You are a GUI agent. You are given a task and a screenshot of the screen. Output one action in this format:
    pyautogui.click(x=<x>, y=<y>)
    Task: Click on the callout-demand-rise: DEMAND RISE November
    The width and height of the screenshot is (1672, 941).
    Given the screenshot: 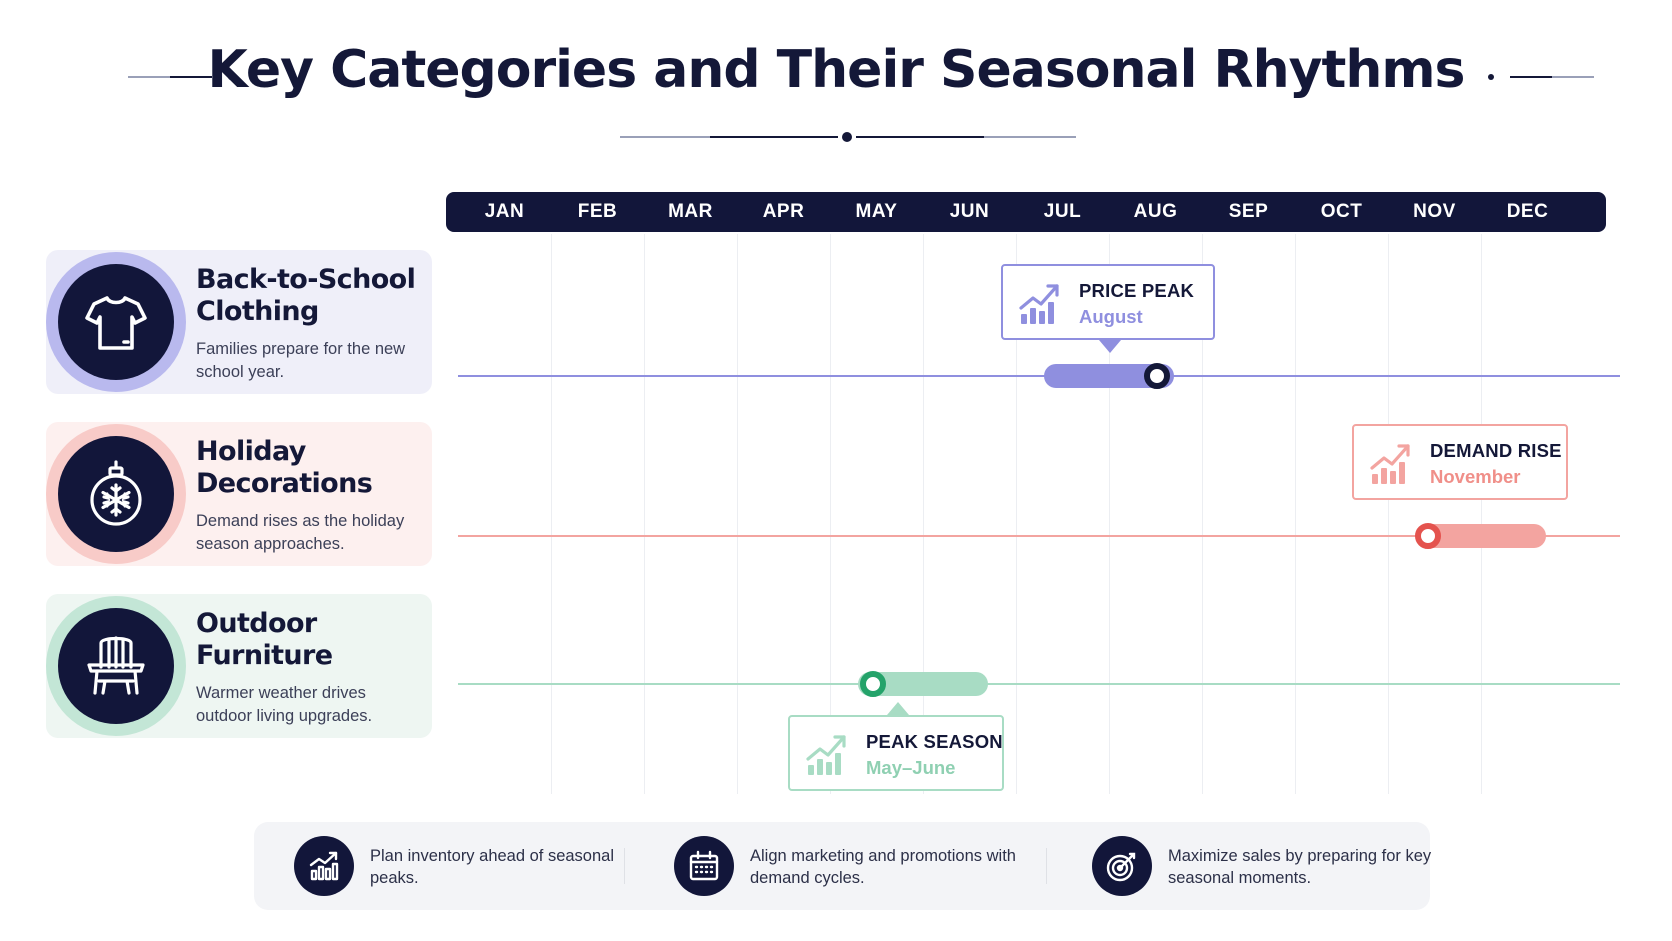 What is the action you would take?
    pyautogui.click(x=1460, y=462)
    